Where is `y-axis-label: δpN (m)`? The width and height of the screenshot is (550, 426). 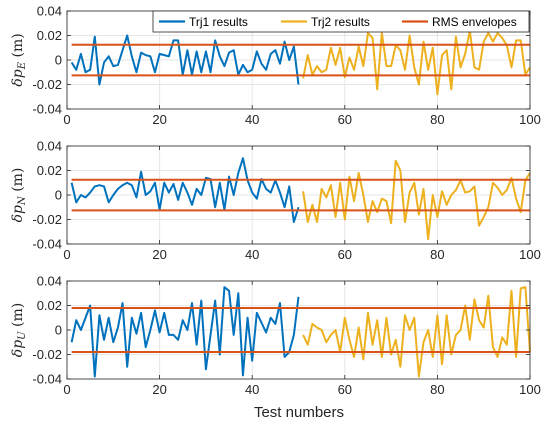 y-axis-label: δpN (m) is located at coordinates (19, 195).